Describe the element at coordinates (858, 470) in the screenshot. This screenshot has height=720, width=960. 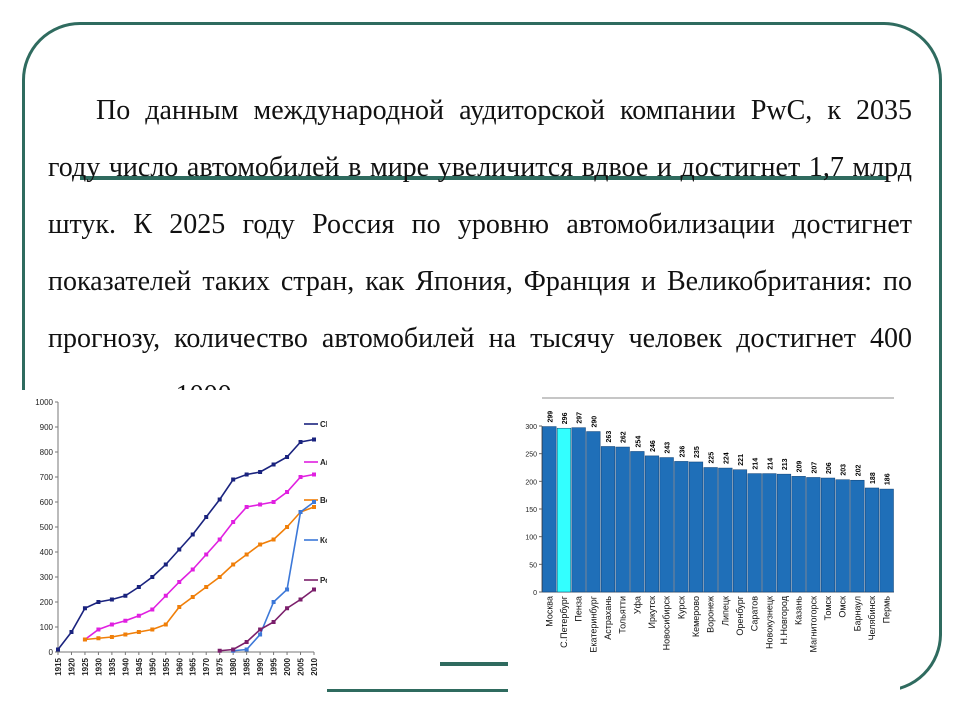
I see `bar-value-label: 202` at that location.